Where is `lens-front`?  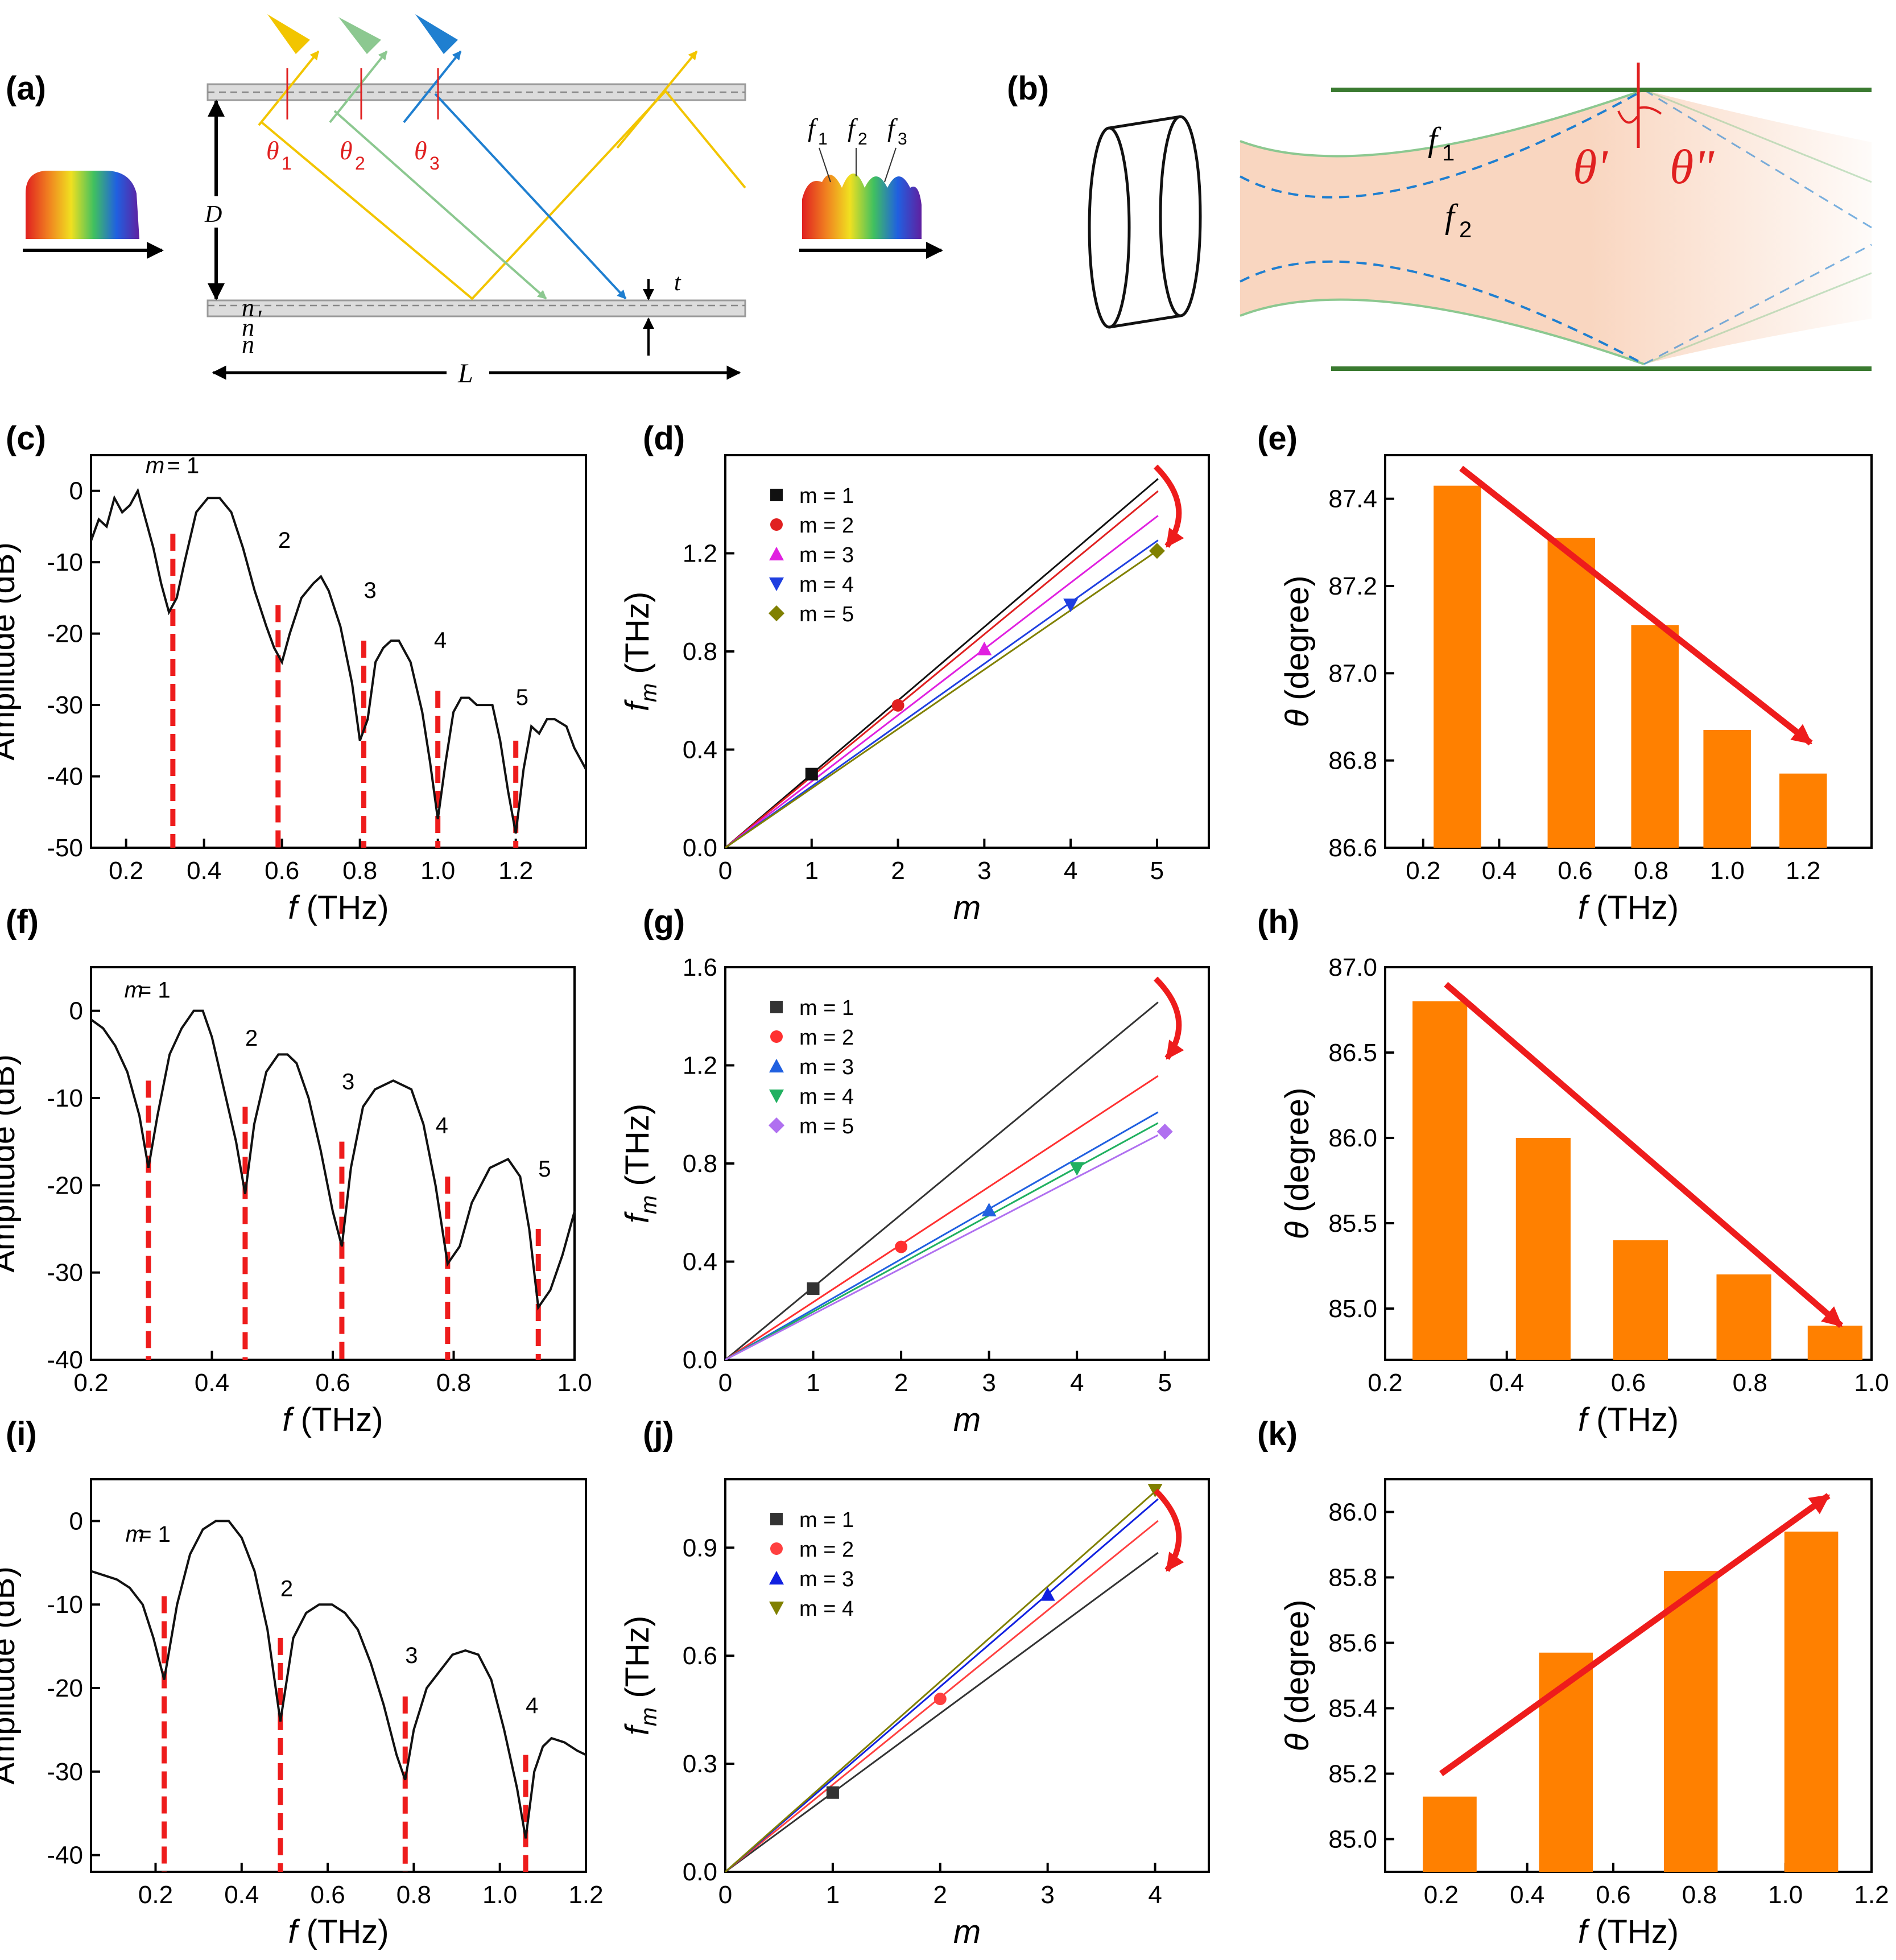 lens-front is located at coordinates (1180, 216).